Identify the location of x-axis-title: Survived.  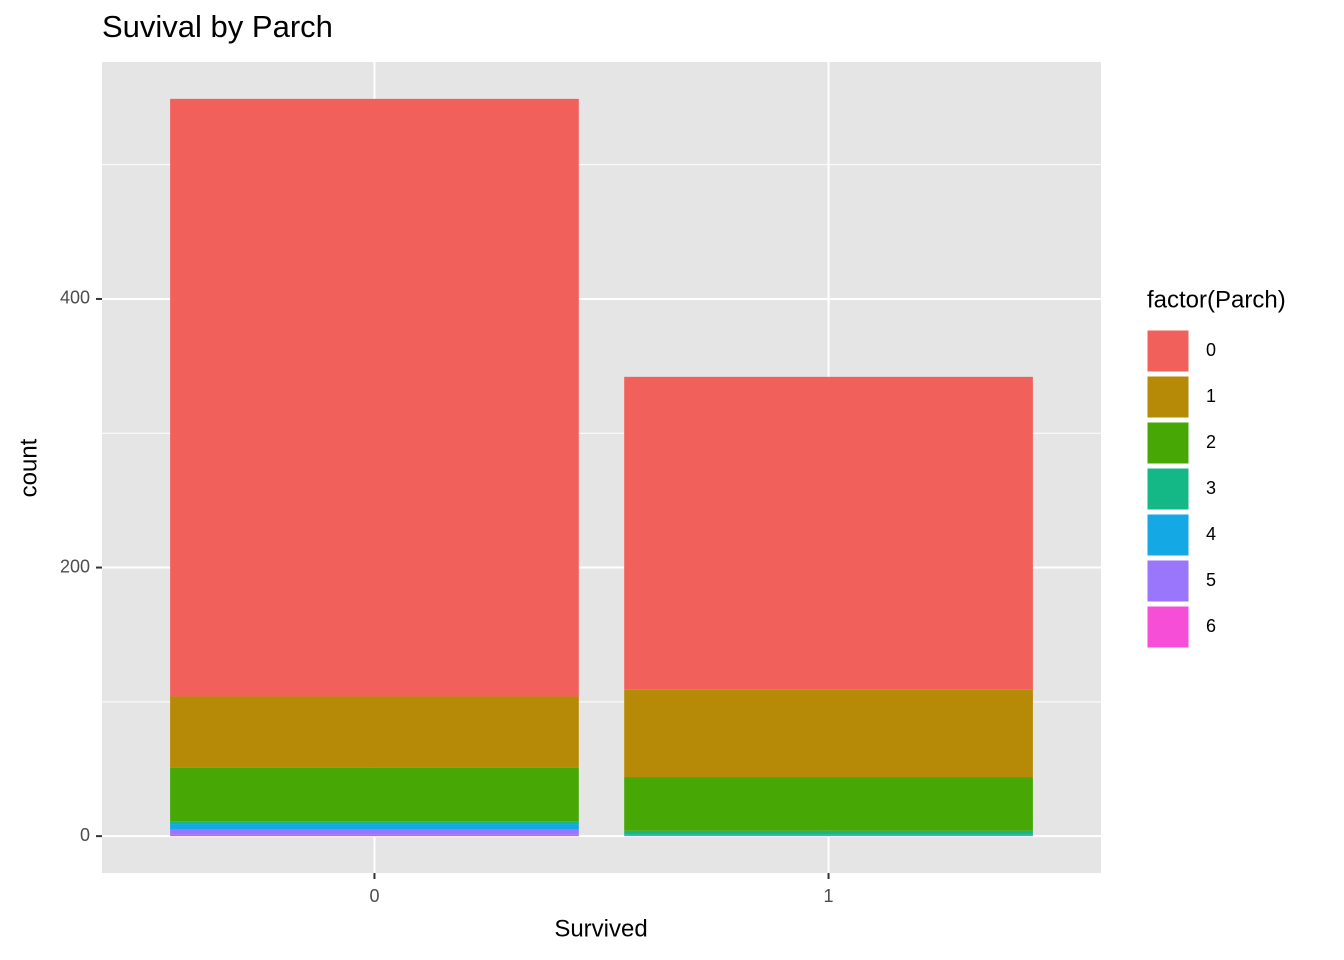
(600, 928).